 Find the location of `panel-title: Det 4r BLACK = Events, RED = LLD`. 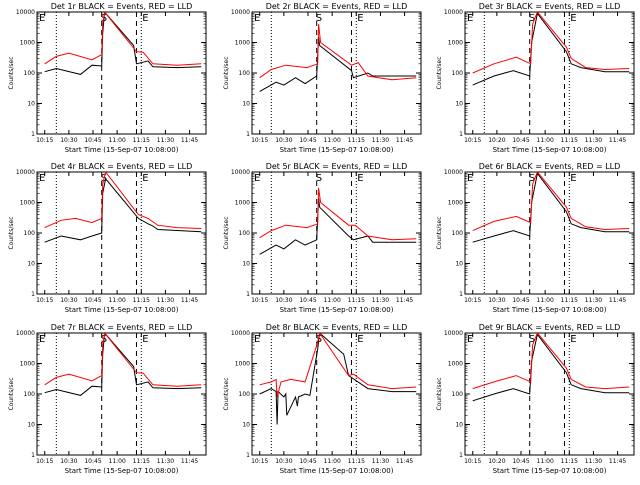

panel-title: Det 4r BLACK = Events, RED = LLD is located at coordinates (122, 166).